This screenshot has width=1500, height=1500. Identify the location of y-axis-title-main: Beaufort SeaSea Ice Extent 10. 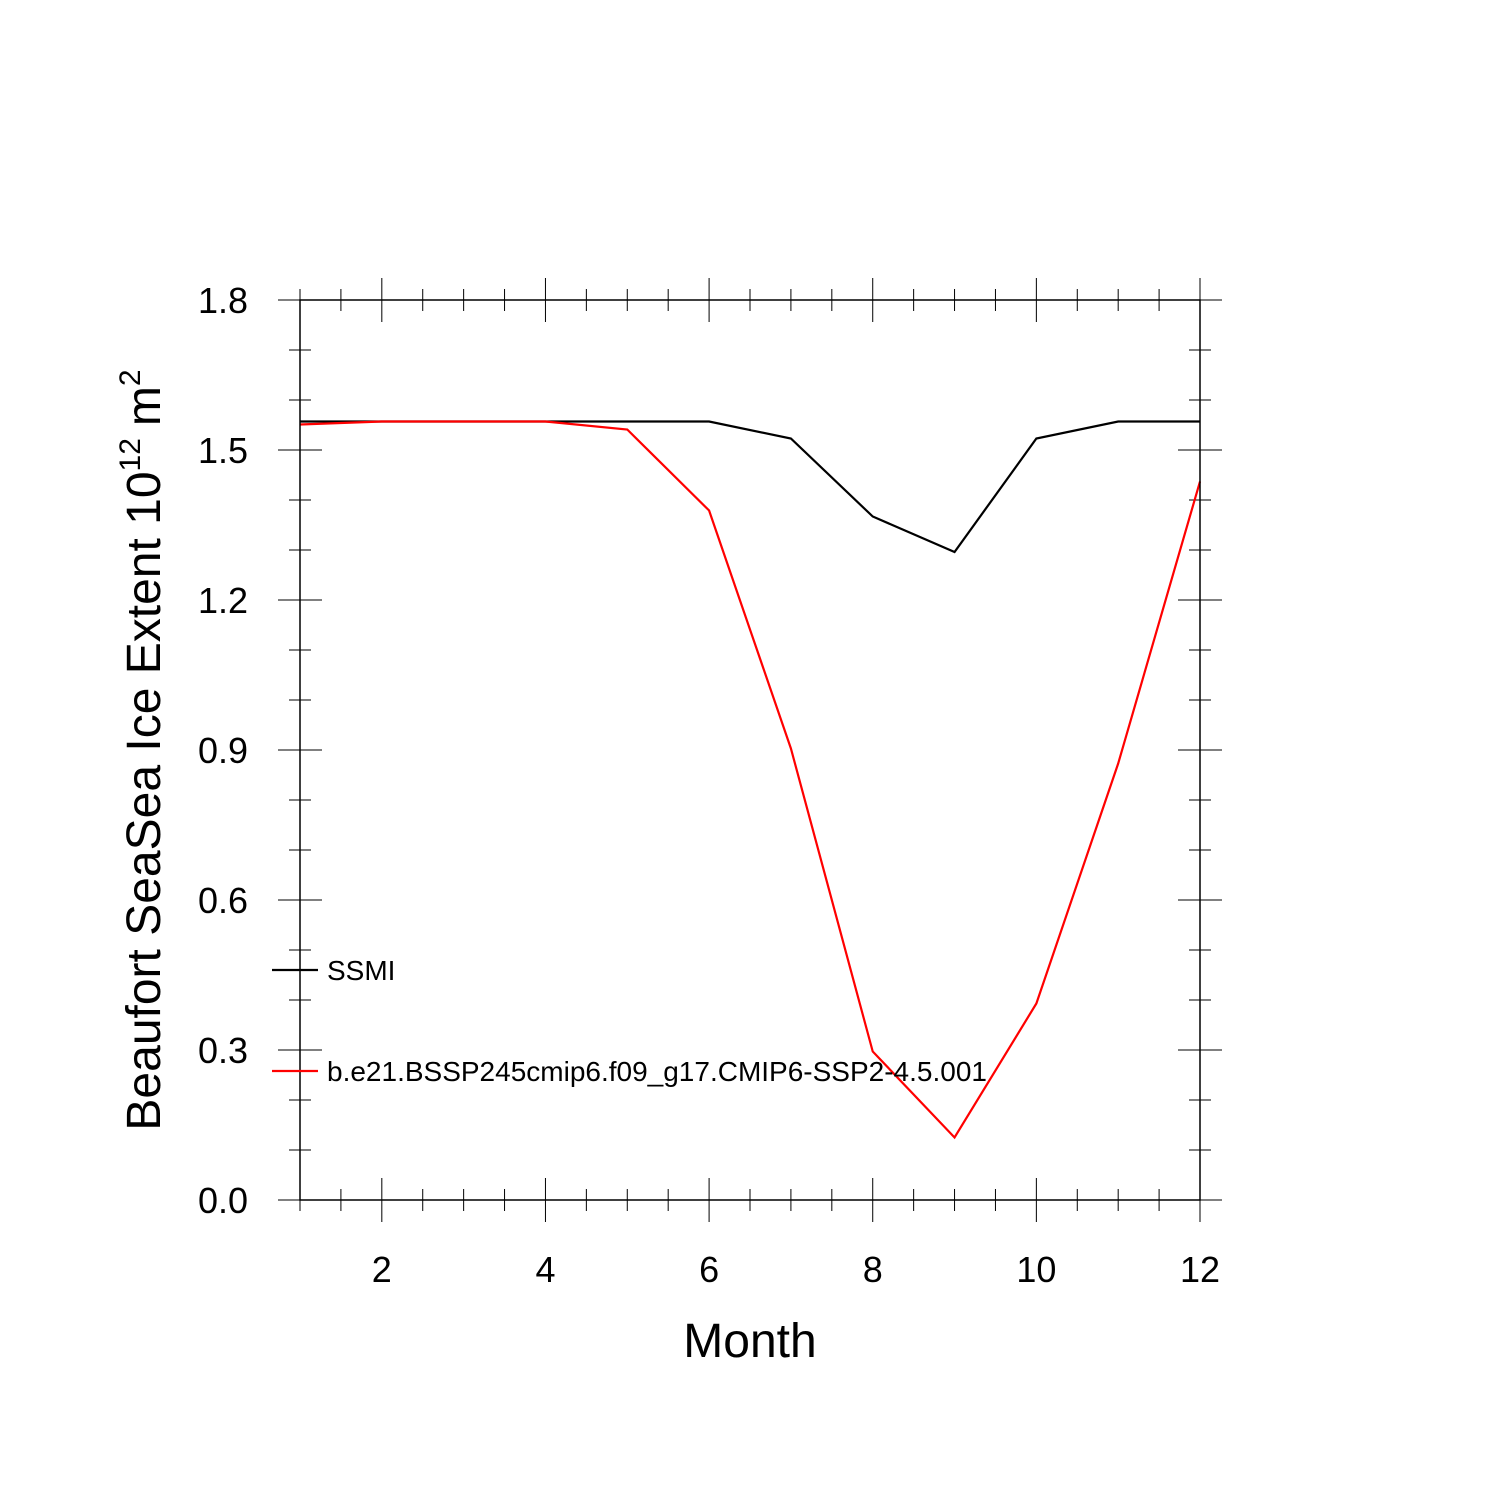
(144, 800).